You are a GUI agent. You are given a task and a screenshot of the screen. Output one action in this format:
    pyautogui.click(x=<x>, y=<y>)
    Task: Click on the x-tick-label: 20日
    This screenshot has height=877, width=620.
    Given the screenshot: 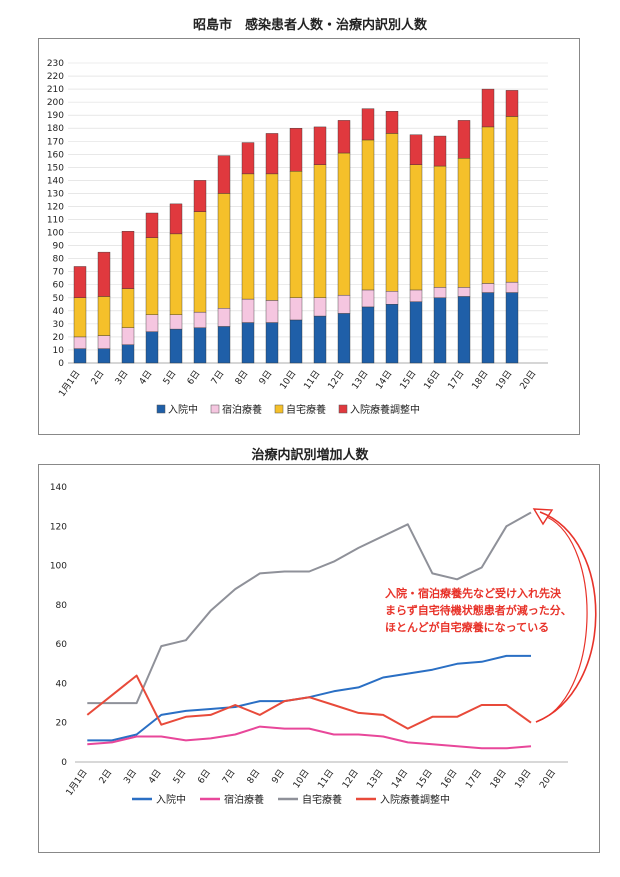 What is the action you would take?
    pyautogui.click(x=528, y=379)
    